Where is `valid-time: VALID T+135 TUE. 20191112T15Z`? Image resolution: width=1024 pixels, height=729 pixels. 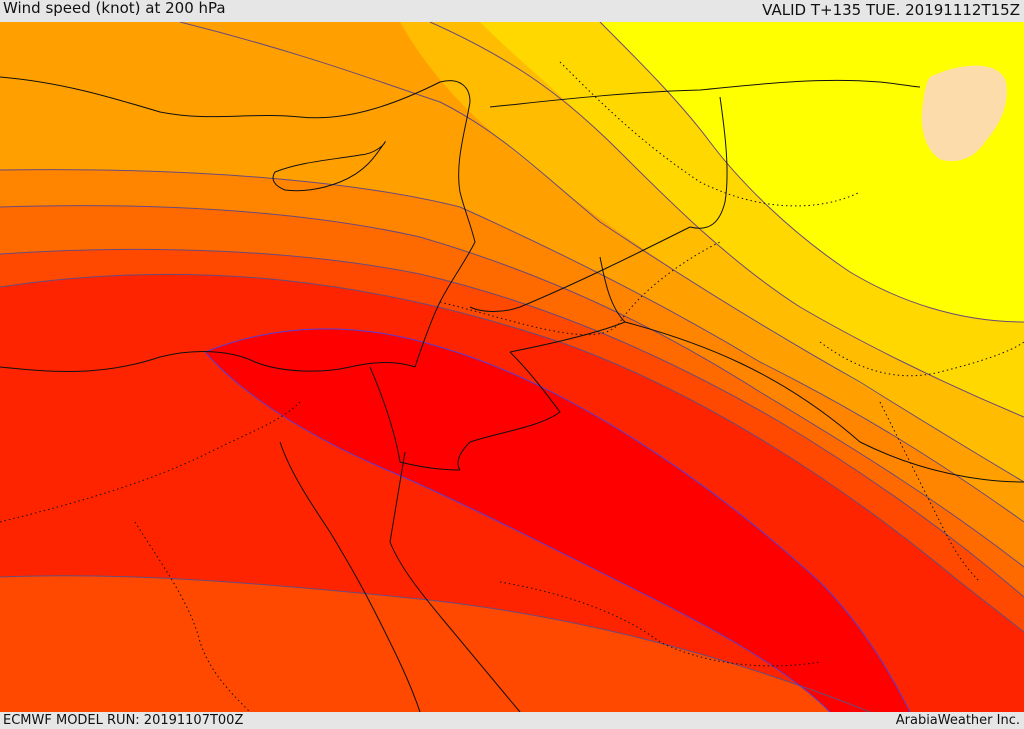 valid-time: VALID T+135 TUE. 20191112T15Z is located at coordinates (891, 10).